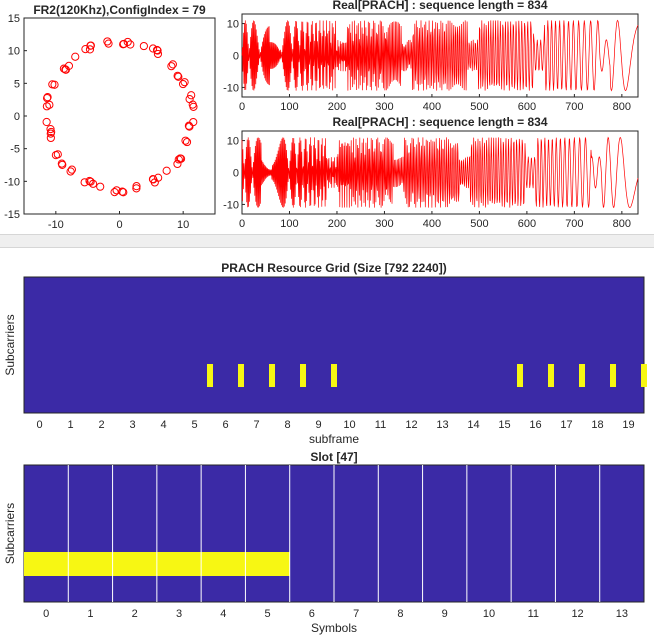  What do you see at coordinates (597, 425) in the screenshot?
I see `x-tick-label: 18` at bounding box center [597, 425].